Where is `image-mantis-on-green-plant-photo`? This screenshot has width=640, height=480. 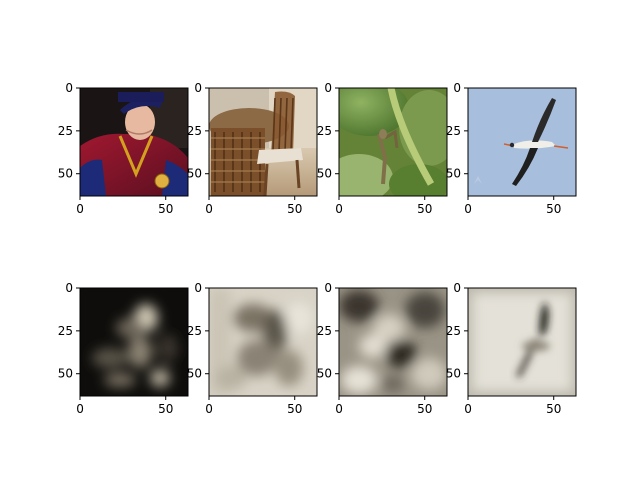 image-mantis-on-green-plant-photo is located at coordinates (393, 142).